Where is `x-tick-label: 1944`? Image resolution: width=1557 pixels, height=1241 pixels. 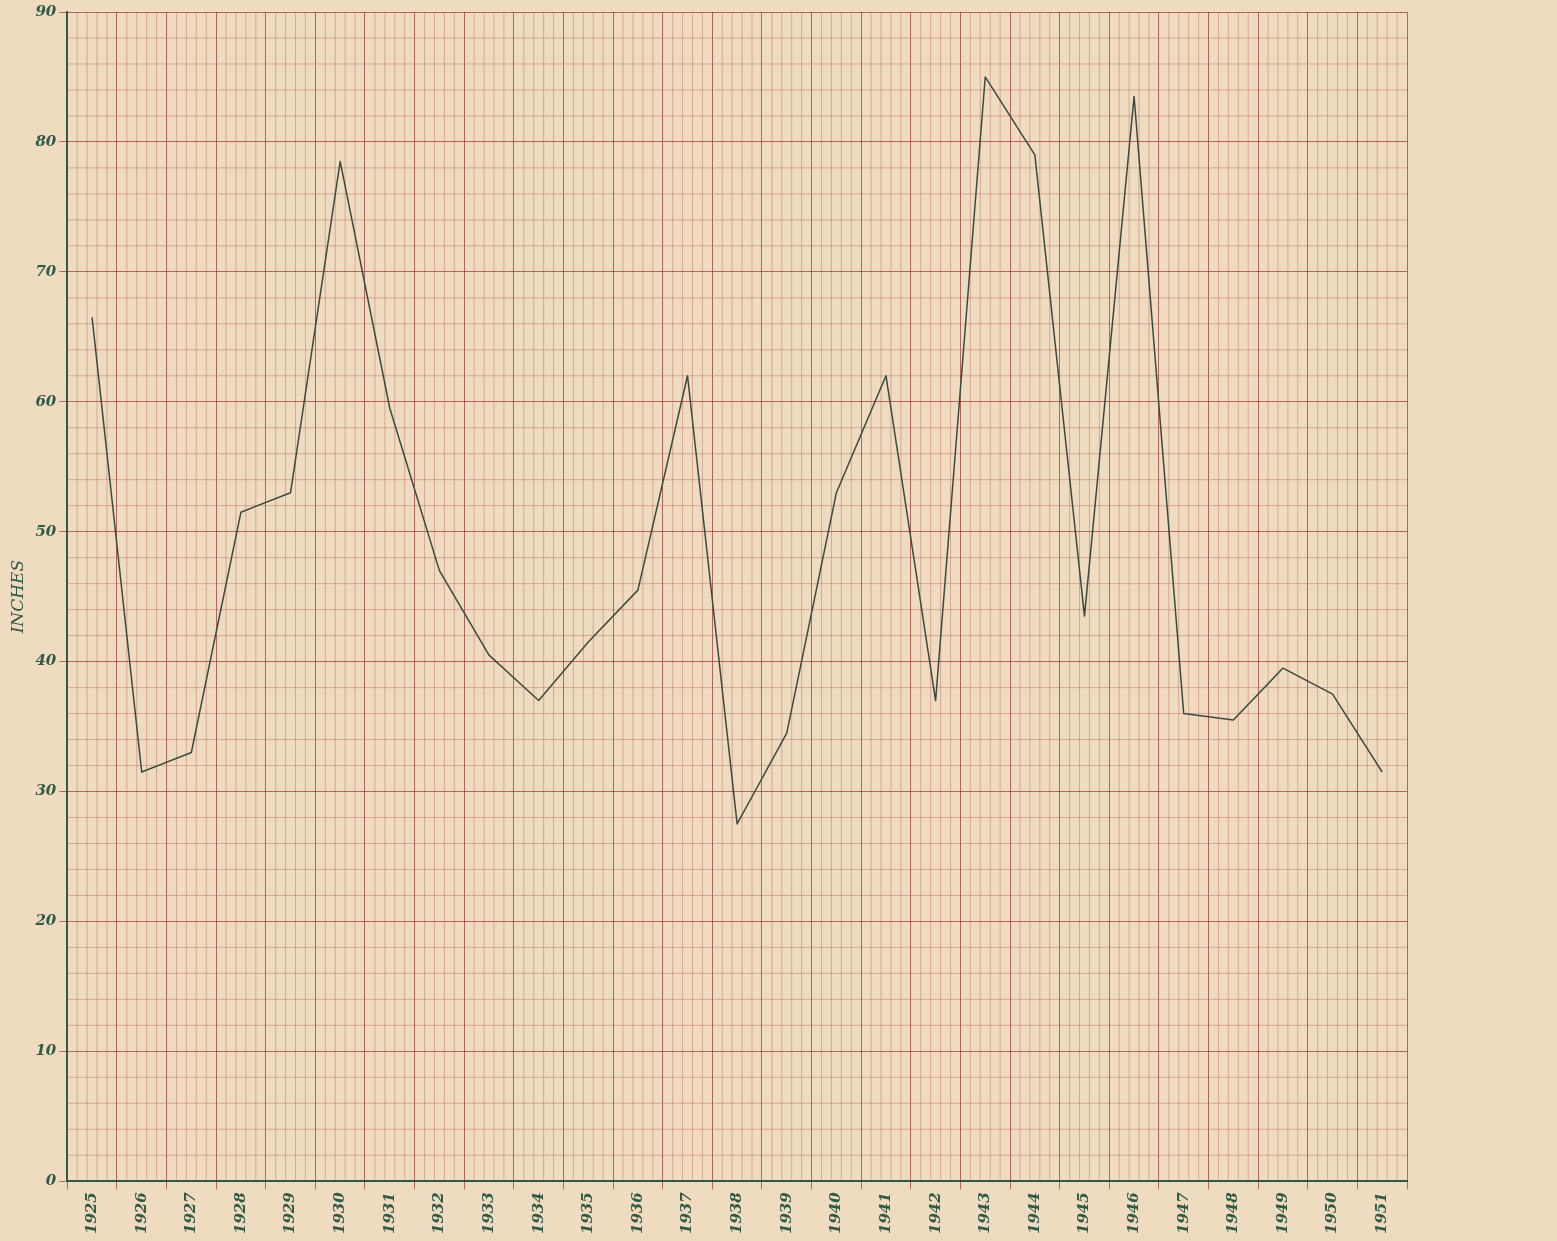 x-tick-label: 1944 is located at coordinates (1033, 1213).